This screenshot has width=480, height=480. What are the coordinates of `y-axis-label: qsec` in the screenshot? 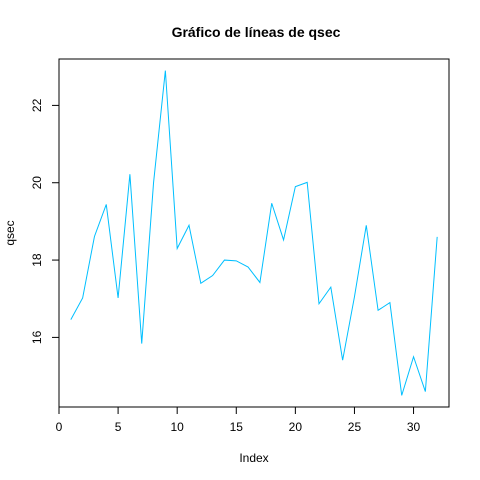 It's located at (10, 232).